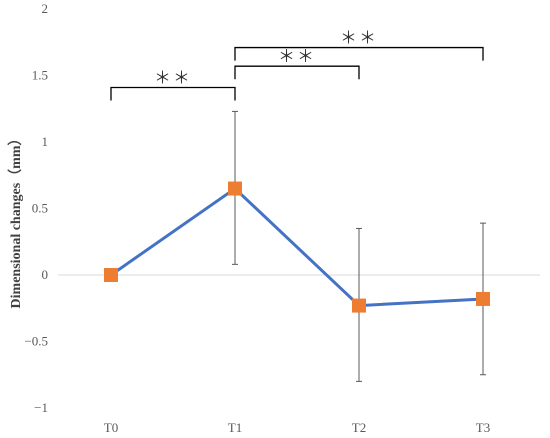 The width and height of the screenshot is (550, 438). What do you see at coordinates (36, 341) in the screenshot?
I see `y-tick-label: −0.5` at bounding box center [36, 341].